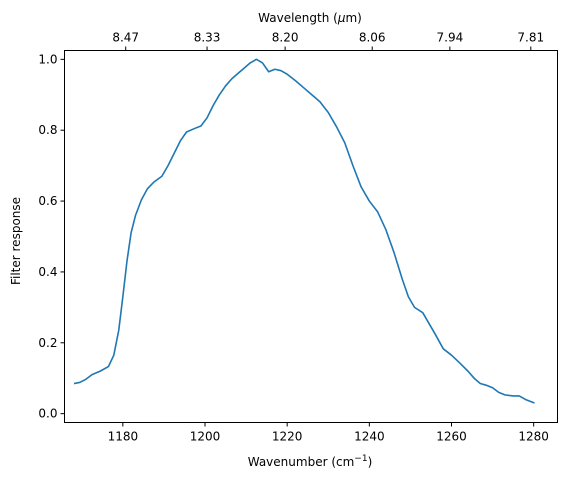 The width and height of the screenshot is (570, 480). Describe the element at coordinates (285, 38) in the screenshot. I see `top-tick-label: 8.20` at that location.